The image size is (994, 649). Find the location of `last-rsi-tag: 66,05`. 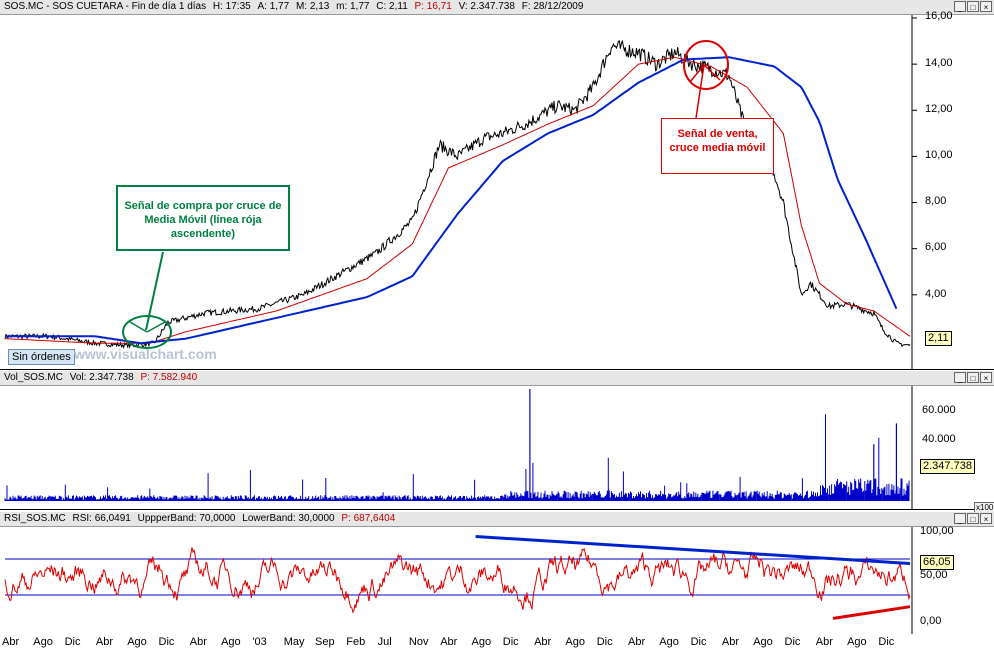

last-rsi-tag: 66,05 is located at coordinates (937, 562).